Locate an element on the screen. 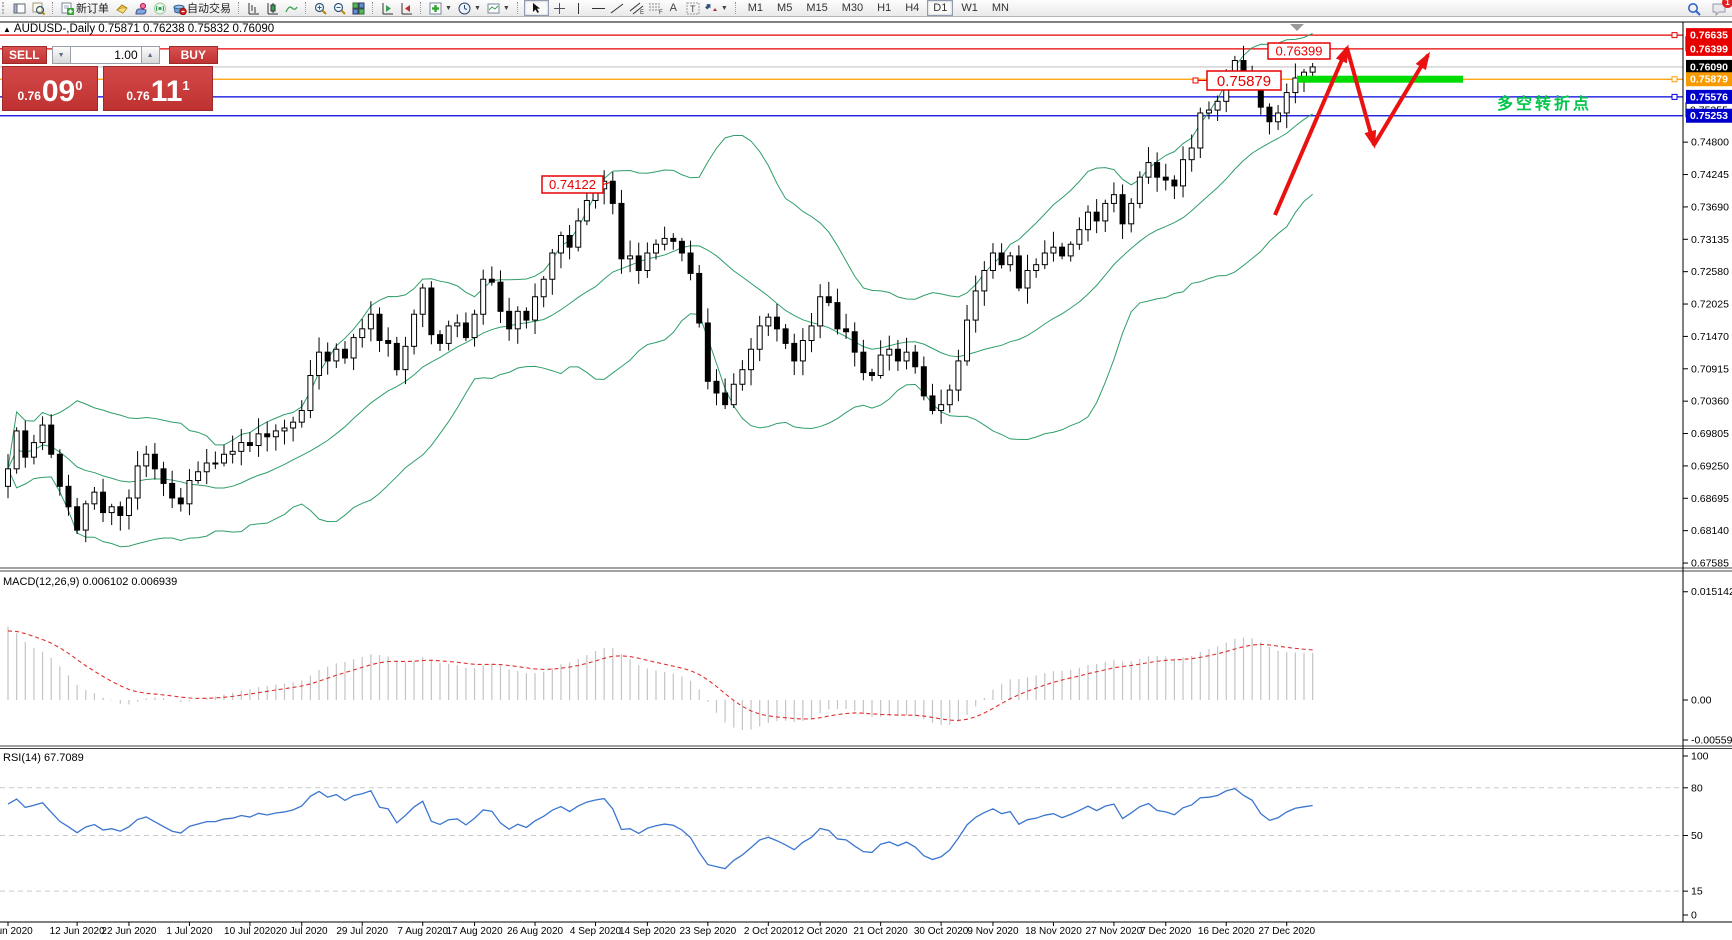 The height and width of the screenshot is (940, 1732). candle-chart-mode-button is located at coordinates (272, 8).